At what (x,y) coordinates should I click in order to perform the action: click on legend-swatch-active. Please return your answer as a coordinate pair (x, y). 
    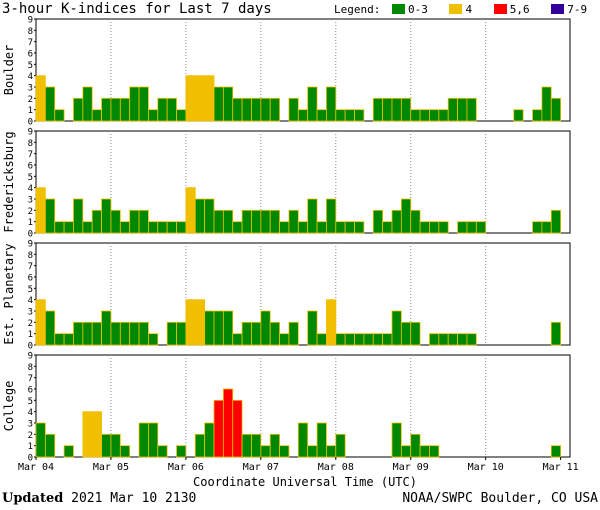
    Looking at the image, I should click on (456, 9).